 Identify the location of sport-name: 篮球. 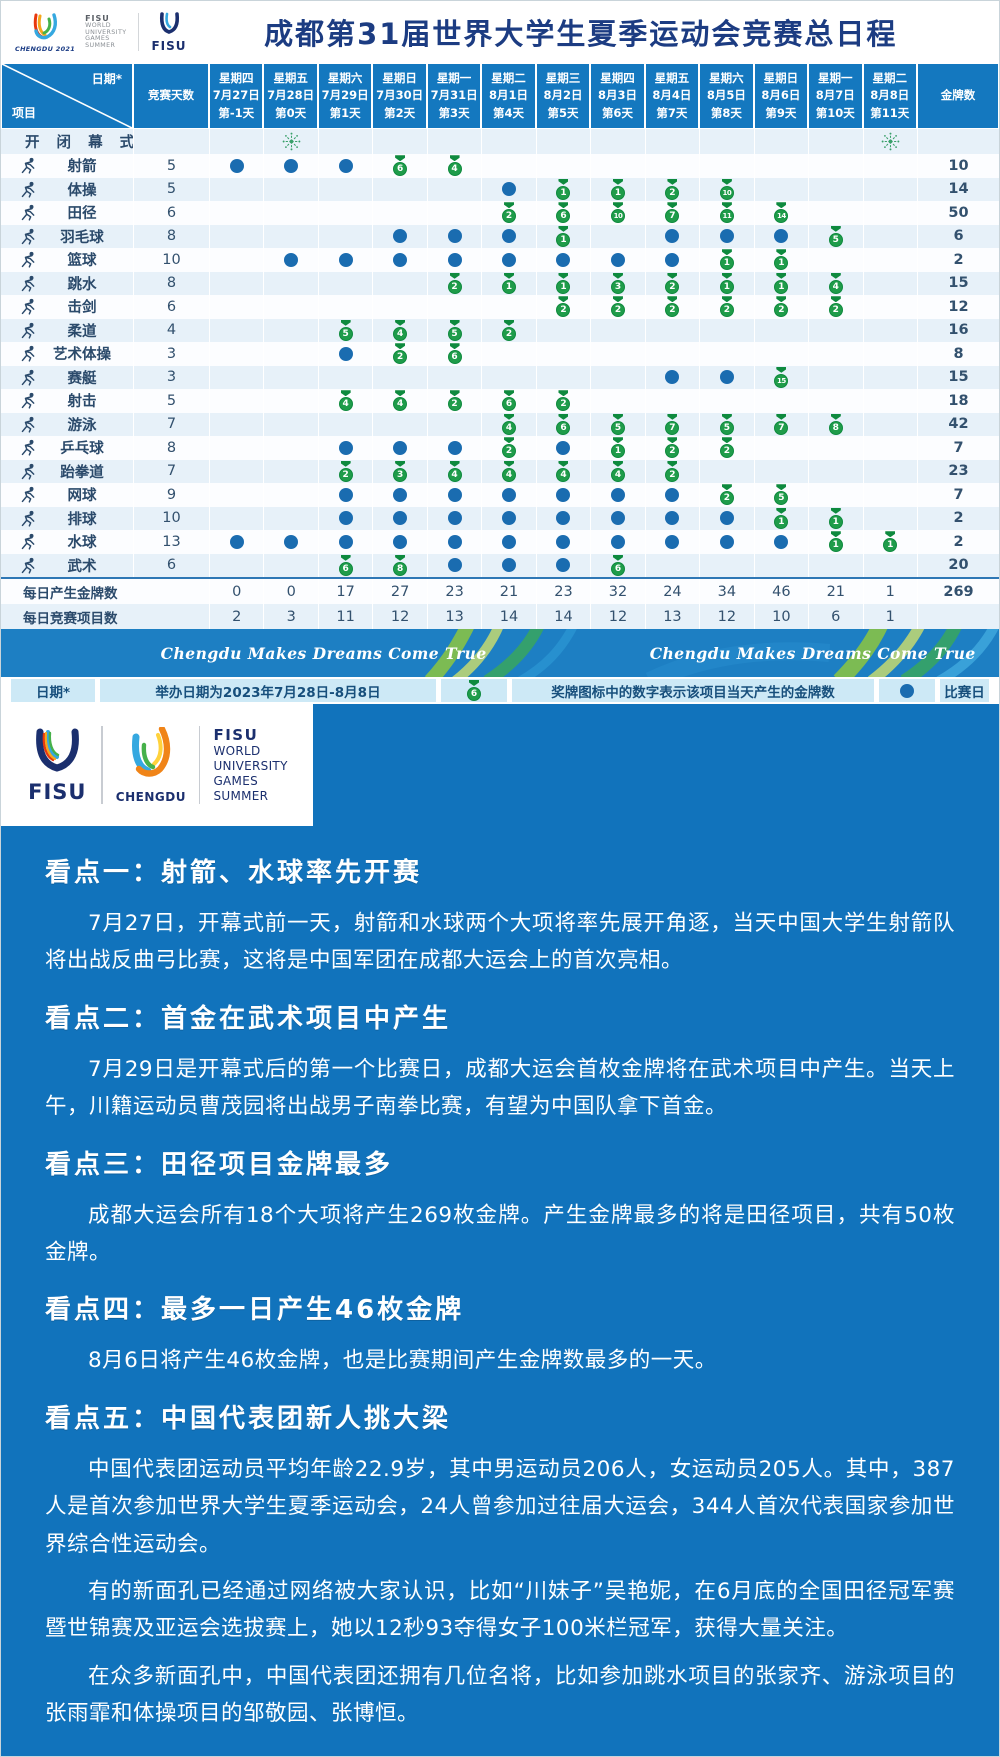
(82, 261).